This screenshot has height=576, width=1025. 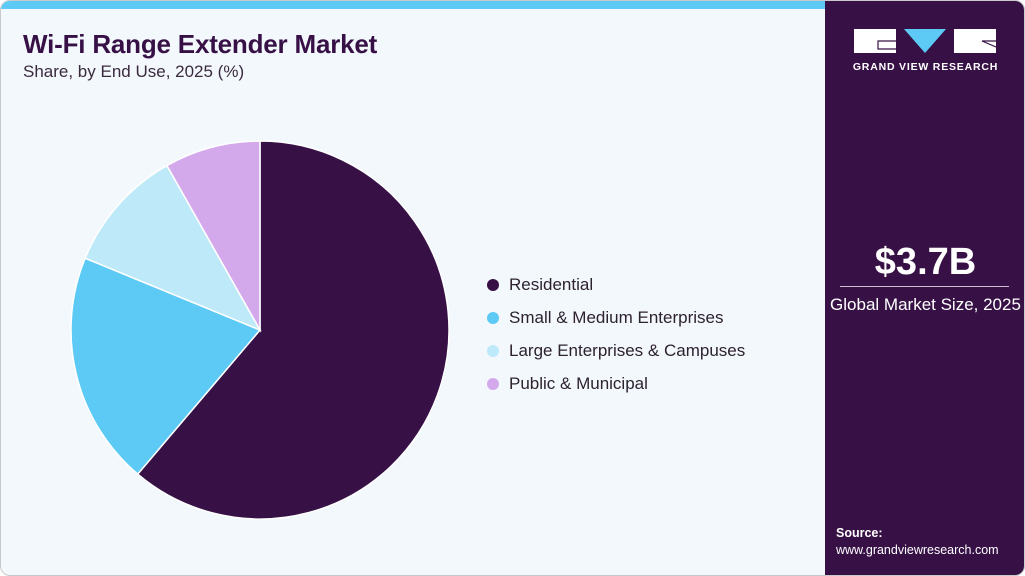 I want to click on legend-label: Public & Municipal, so click(x=578, y=383).